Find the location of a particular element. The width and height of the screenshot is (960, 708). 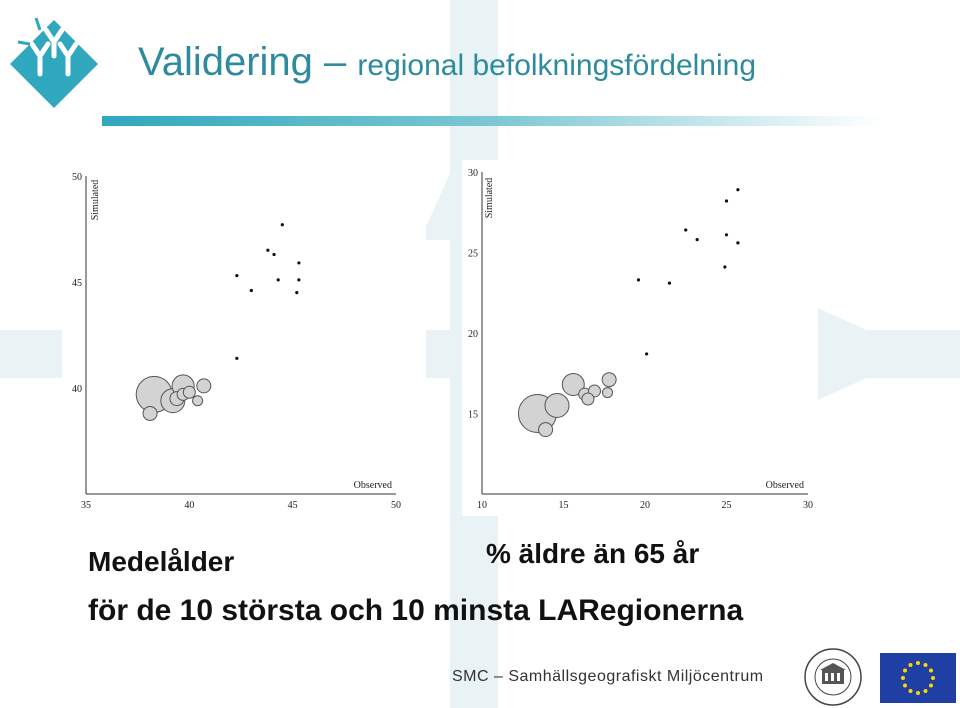

y-tick-label: 15 is located at coordinates (473, 415).